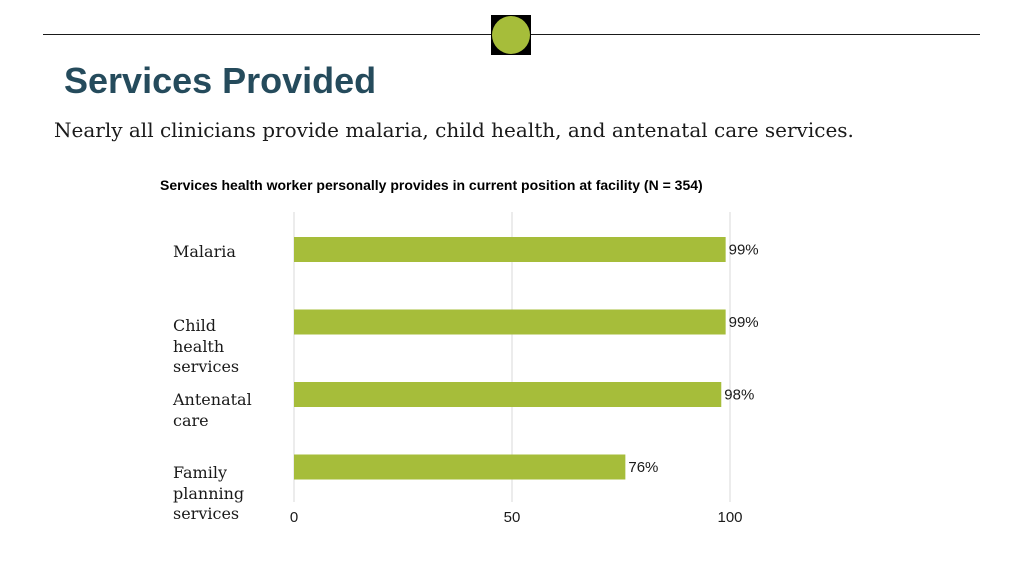 The height and width of the screenshot is (575, 1024). Describe the element at coordinates (209, 493) in the screenshot. I see `category-label-family-planning: Family planning services` at that location.